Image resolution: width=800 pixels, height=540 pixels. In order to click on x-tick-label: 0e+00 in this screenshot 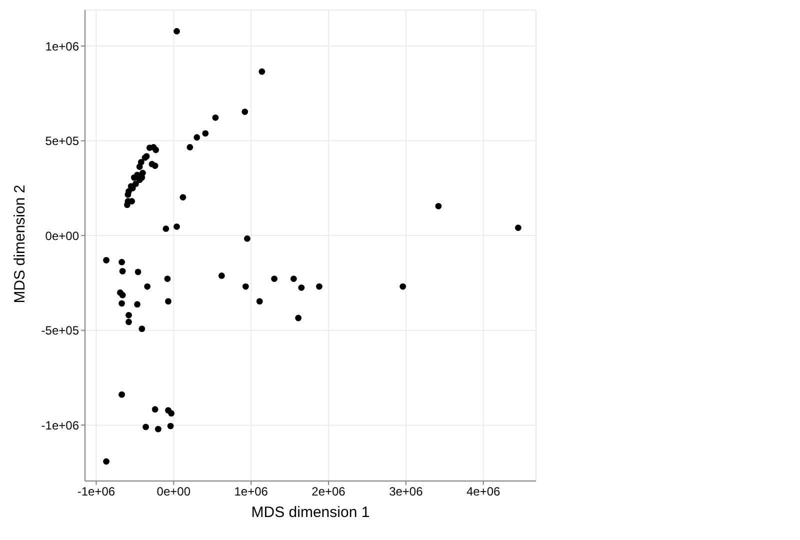, I will do `click(173, 491)`.